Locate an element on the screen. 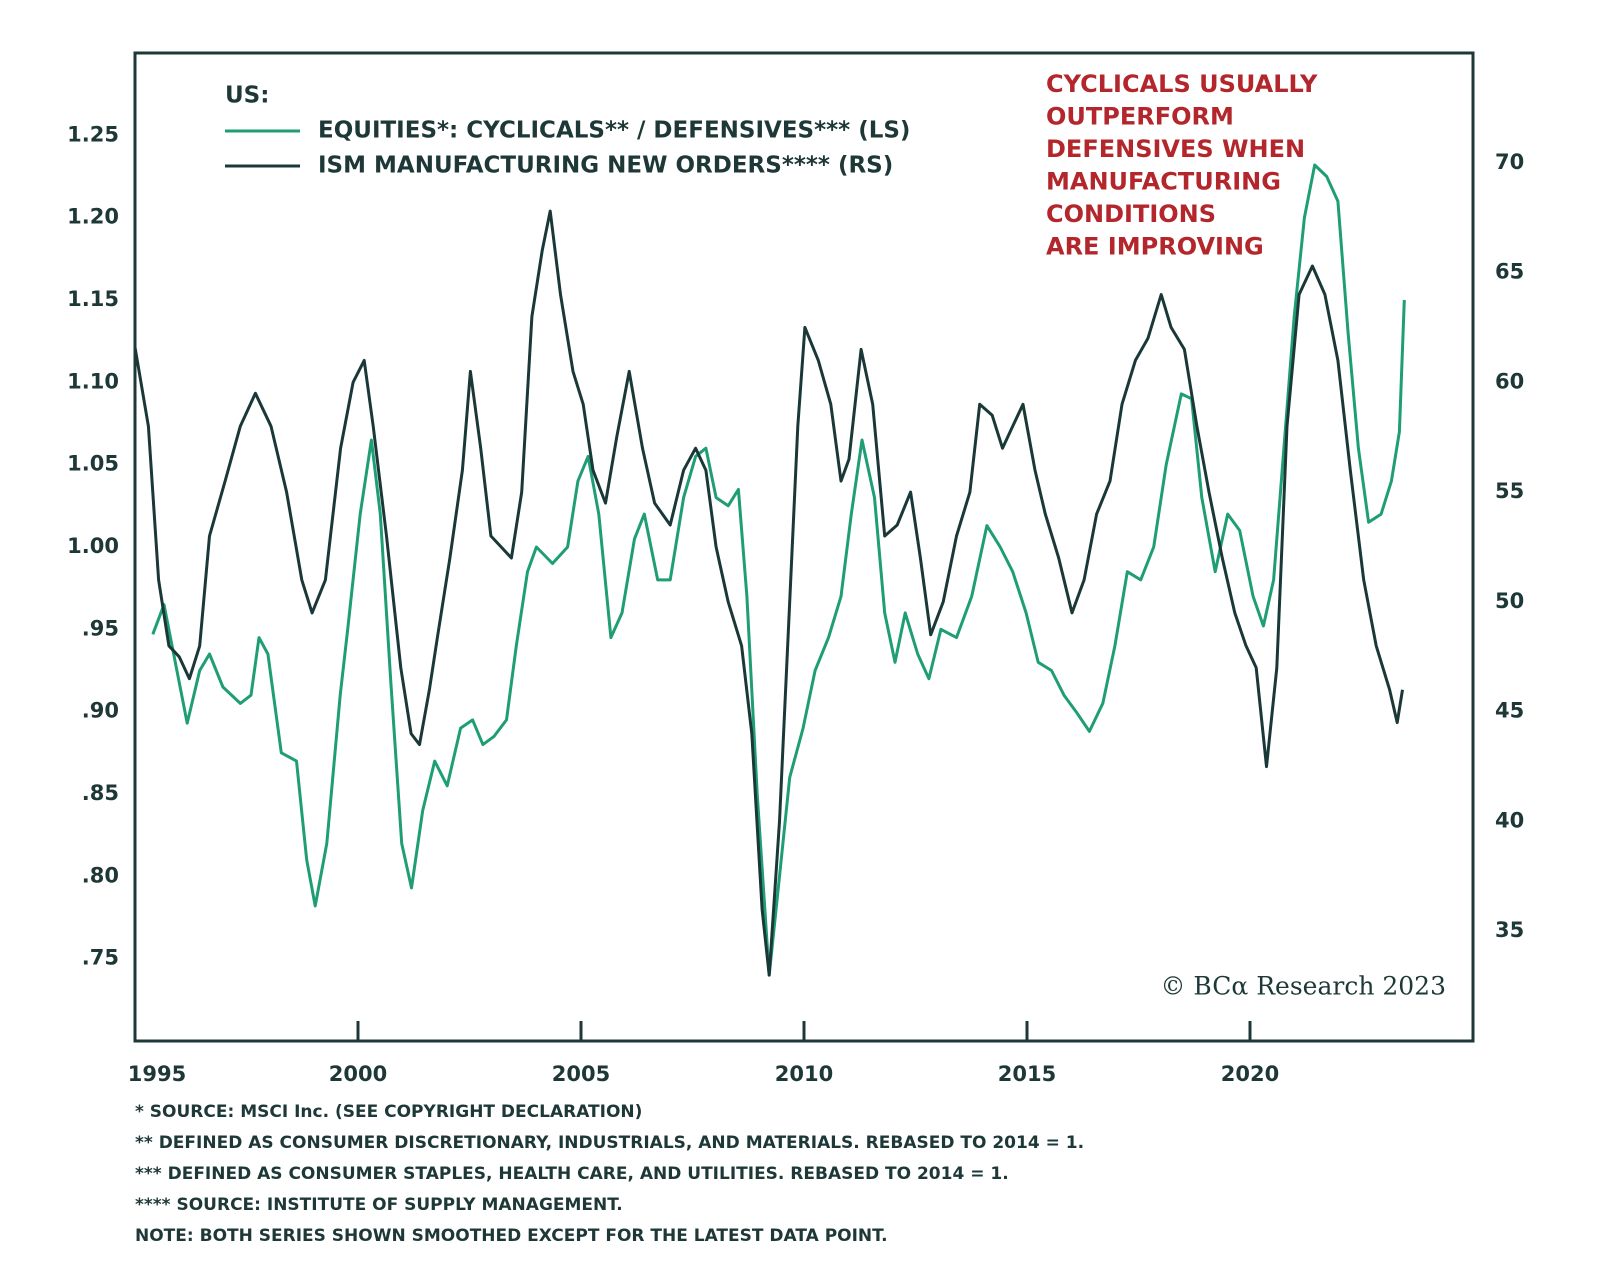 The image size is (1600, 1267). y2-tick-label: 60 is located at coordinates (1509, 381).